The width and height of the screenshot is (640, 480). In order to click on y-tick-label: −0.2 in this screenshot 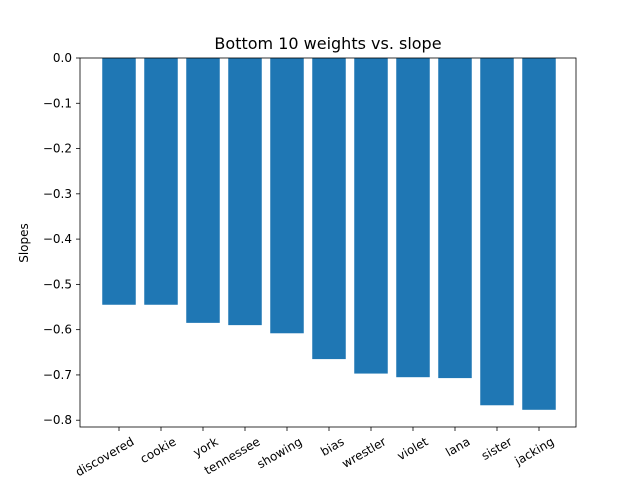, I will do `click(57, 149)`.